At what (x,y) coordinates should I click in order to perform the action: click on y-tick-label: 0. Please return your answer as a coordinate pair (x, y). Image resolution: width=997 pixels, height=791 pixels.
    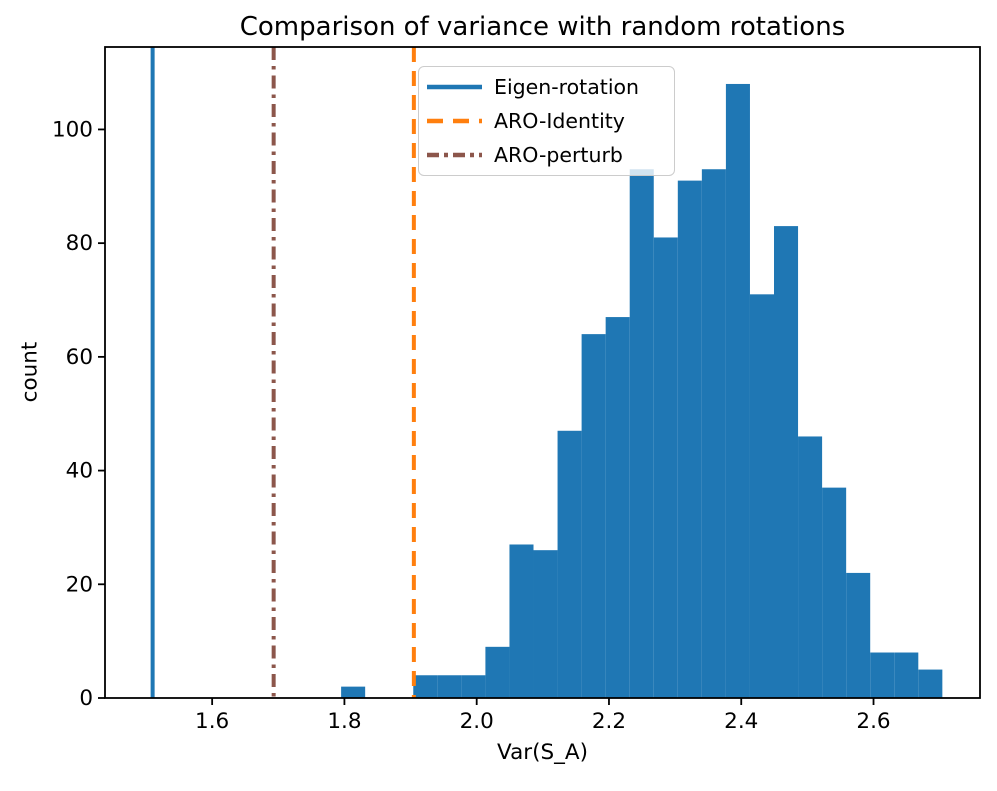
    Looking at the image, I should click on (86, 698).